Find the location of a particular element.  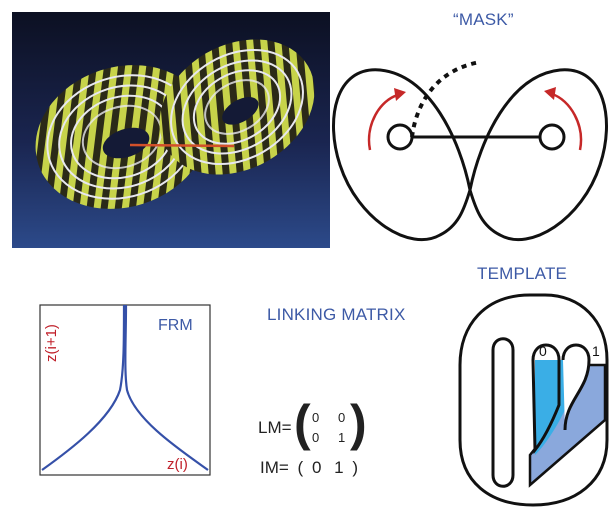

im-prefix: IM= is located at coordinates (274, 467).